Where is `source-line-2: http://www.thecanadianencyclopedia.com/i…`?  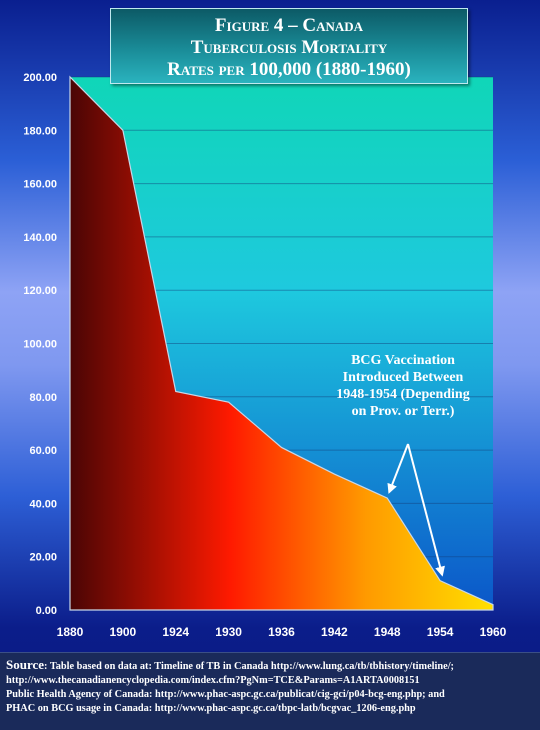 source-line-2: http://www.thecanadianencyclopedia.com/i… is located at coordinates (213, 680).